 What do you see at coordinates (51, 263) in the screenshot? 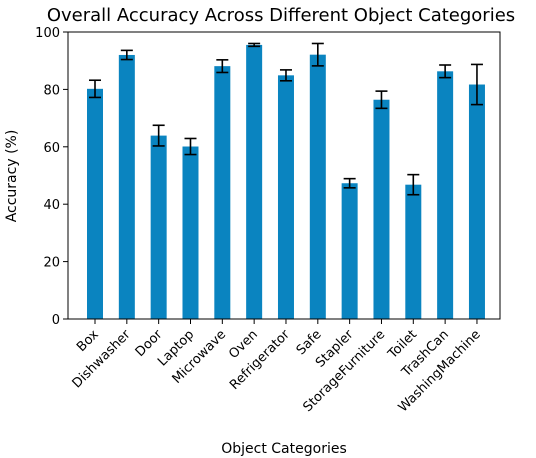
I see `y-tick-label: 20` at bounding box center [51, 263].